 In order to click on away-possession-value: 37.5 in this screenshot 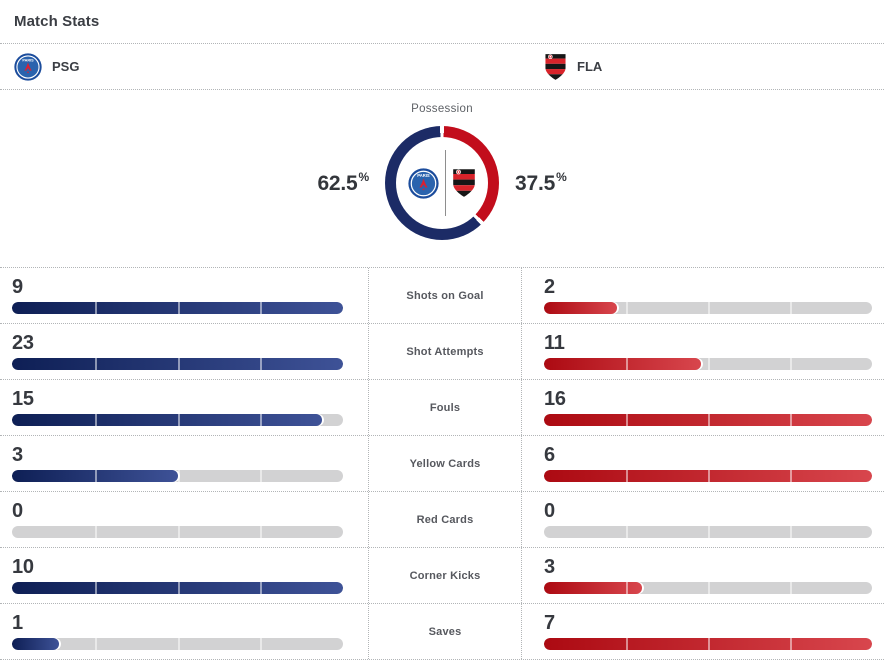, I will do `click(535, 183)`.